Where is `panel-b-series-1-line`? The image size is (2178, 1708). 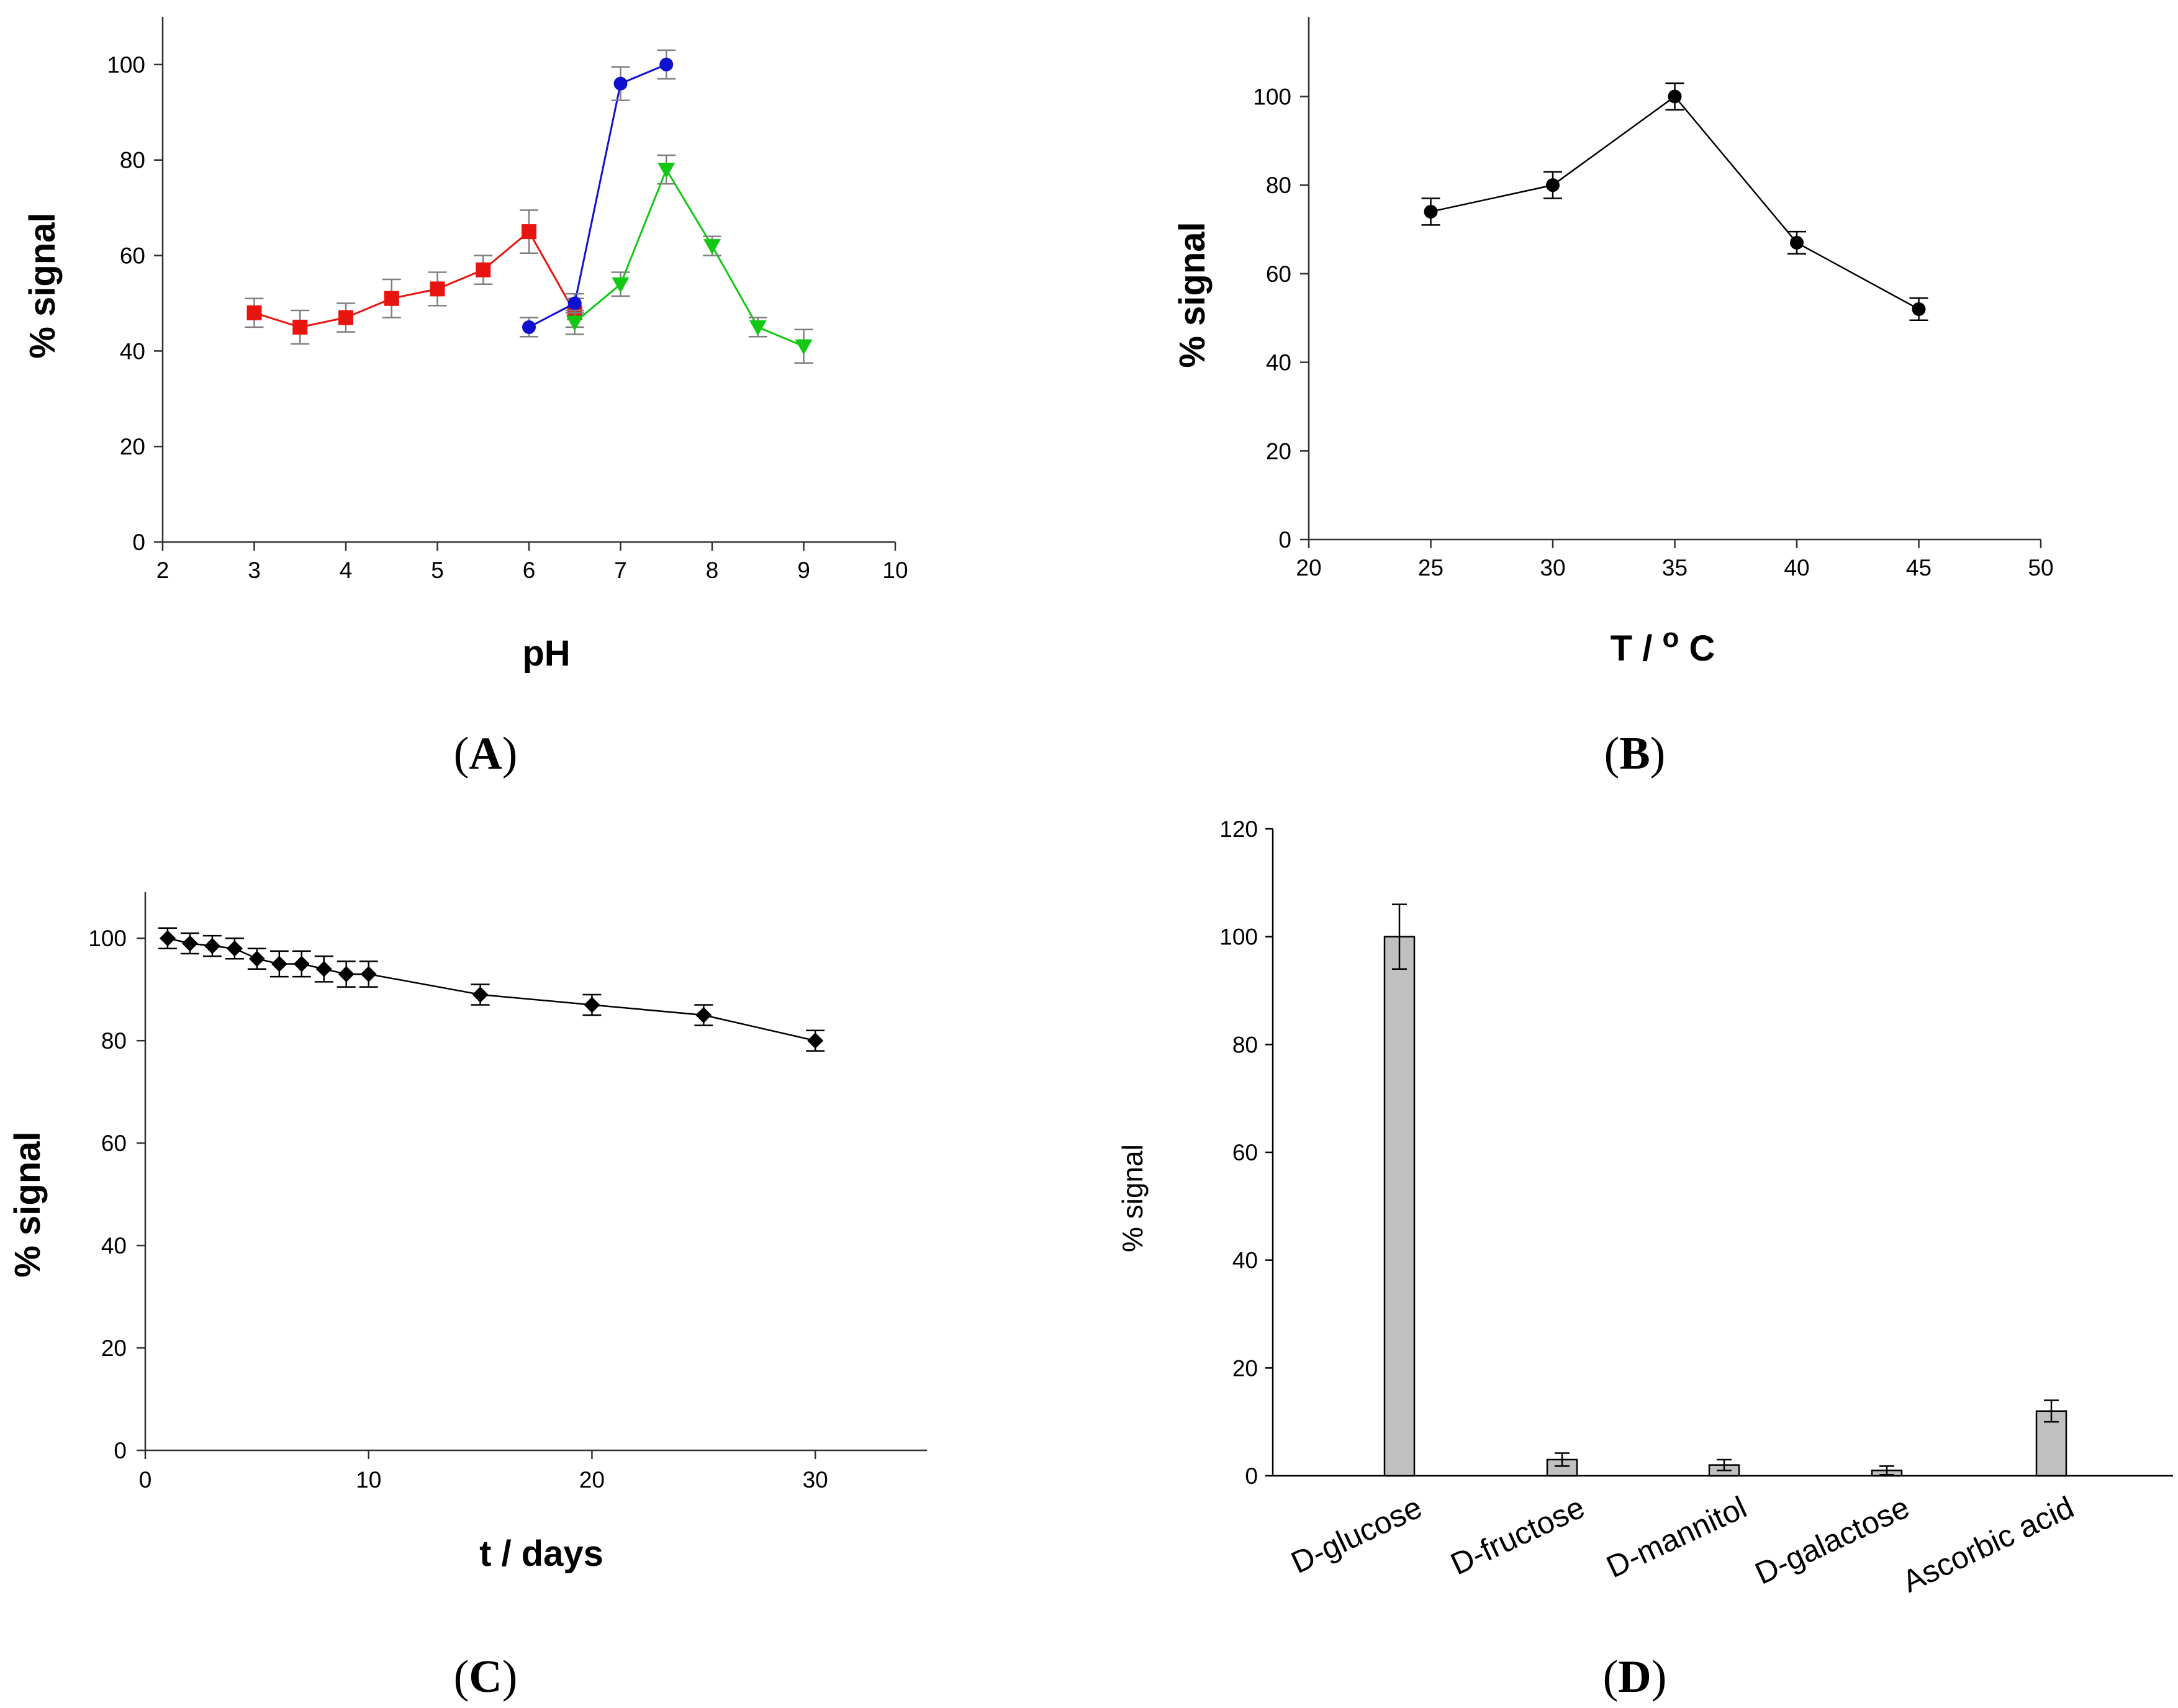
panel-b-series-1-line is located at coordinates (1675, 202).